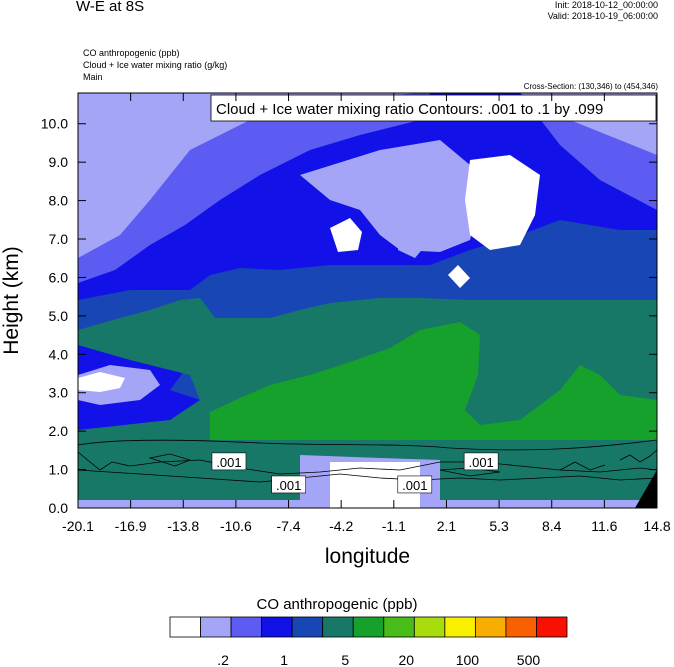  I want to click on y-tick-label-0: 0.0, so click(59, 508).